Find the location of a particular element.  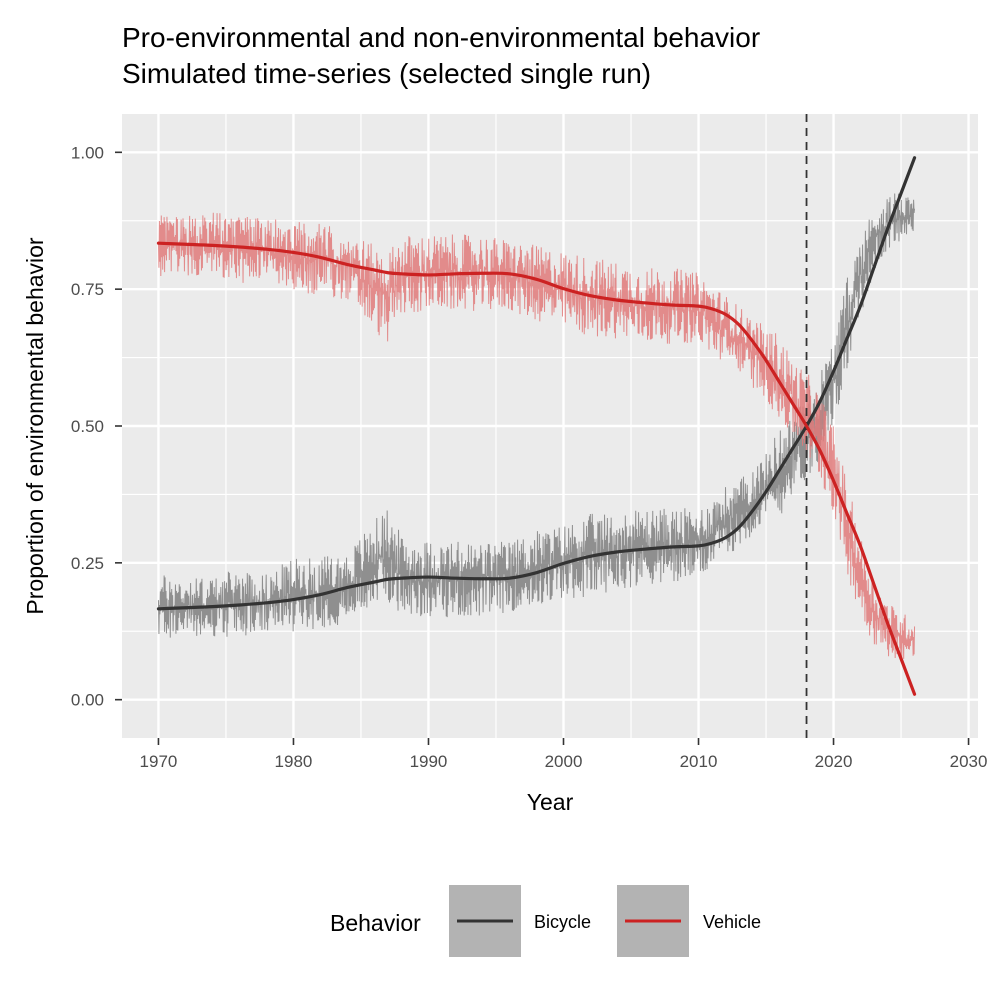

legend-title: Behavior is located at coordinates (375, 923).